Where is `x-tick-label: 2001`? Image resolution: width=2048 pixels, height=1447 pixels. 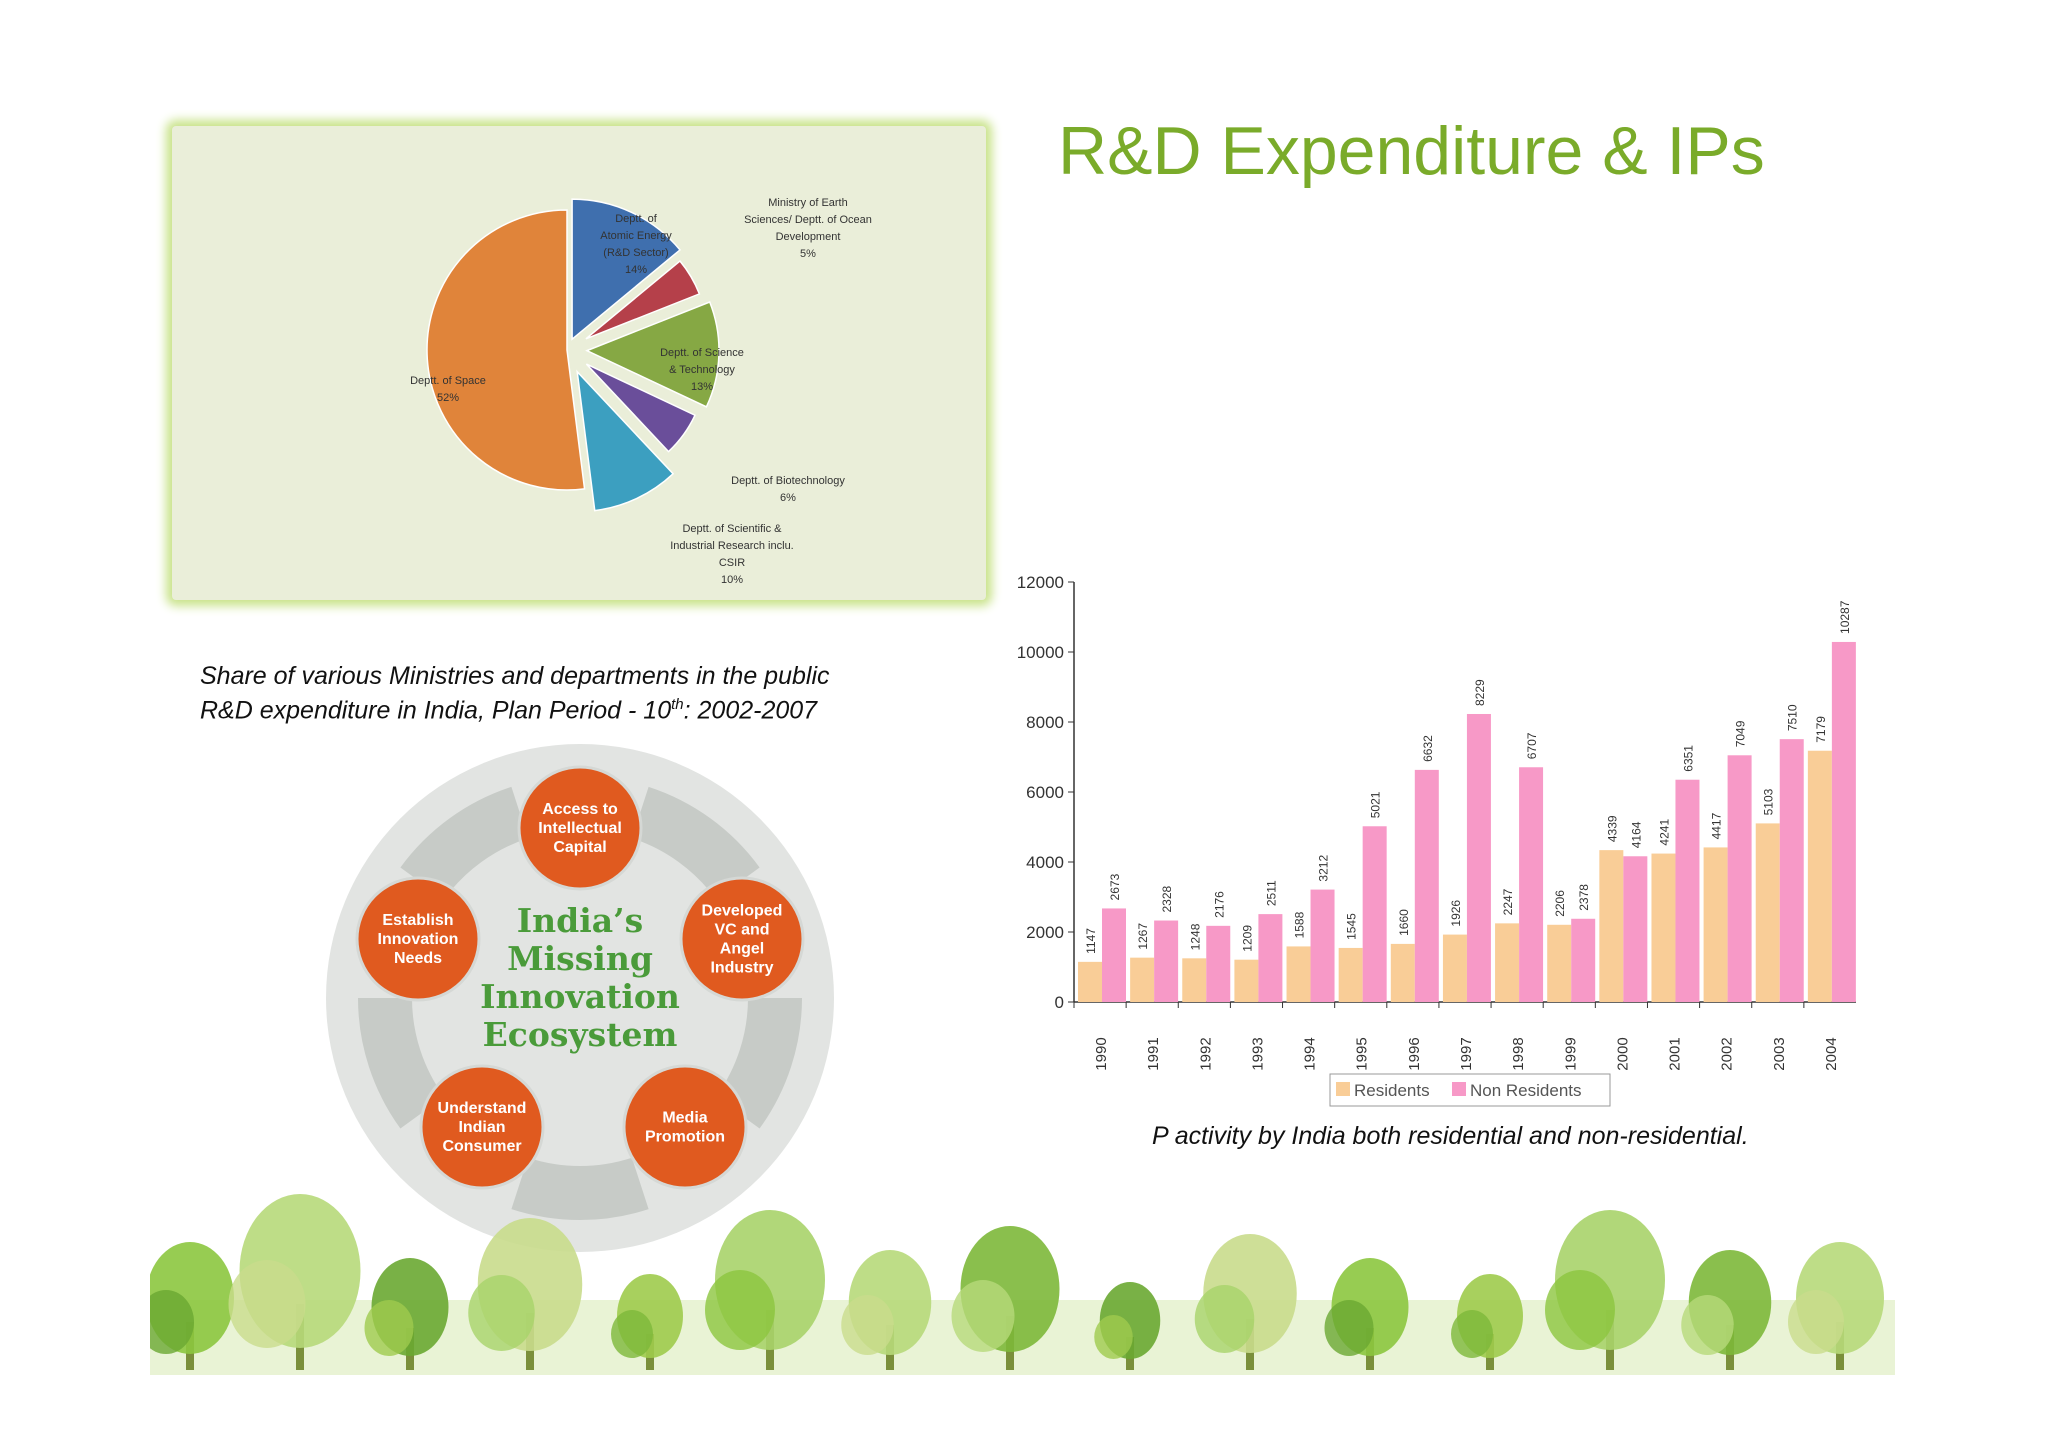 x-tick-label: 2001 is located at coordinates (1675, 1053).